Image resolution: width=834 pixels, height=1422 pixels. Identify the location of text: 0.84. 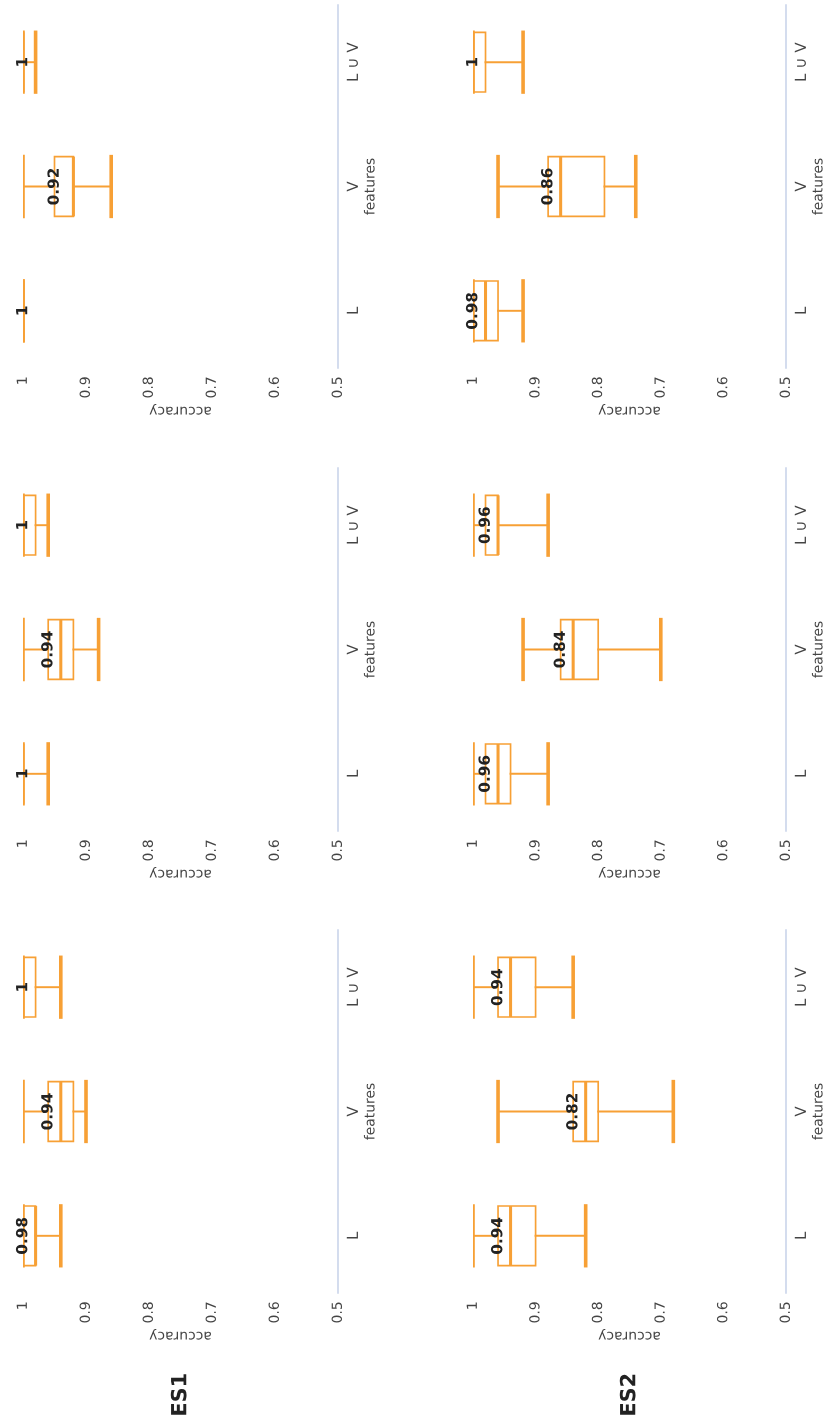
(559, 649).